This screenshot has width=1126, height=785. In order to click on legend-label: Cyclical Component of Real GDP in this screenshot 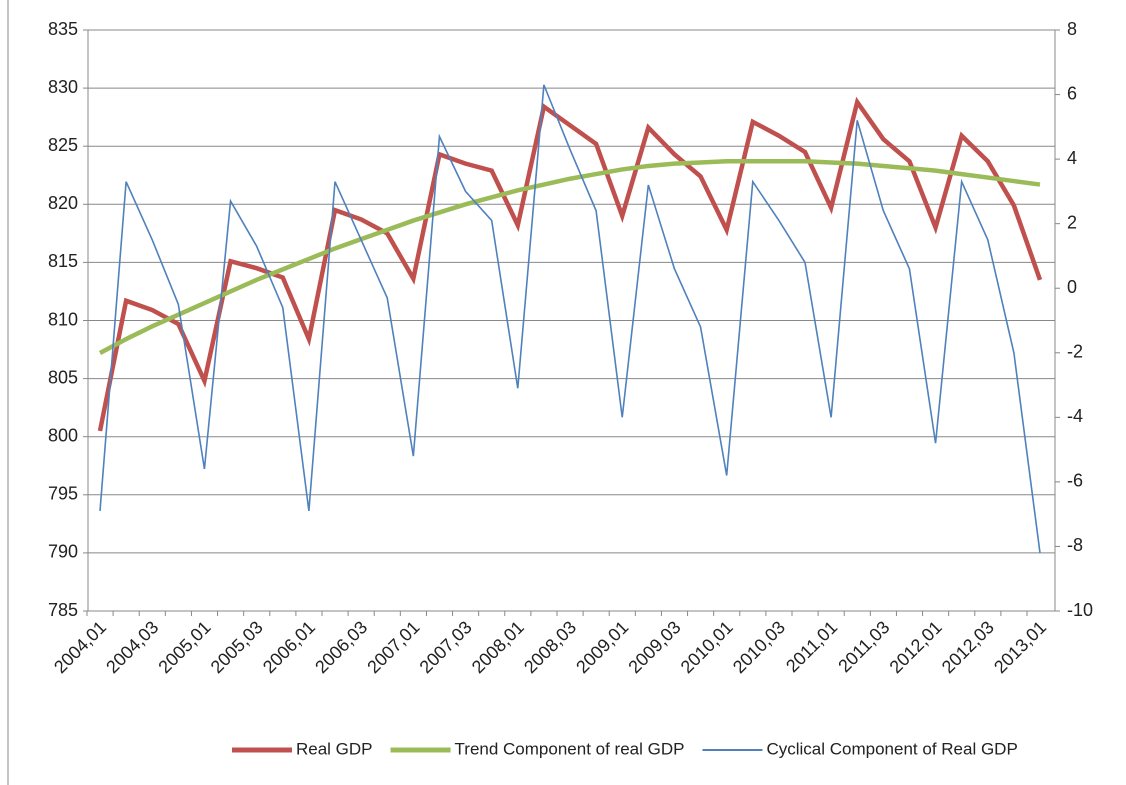, I will do `click(891, 748)`.